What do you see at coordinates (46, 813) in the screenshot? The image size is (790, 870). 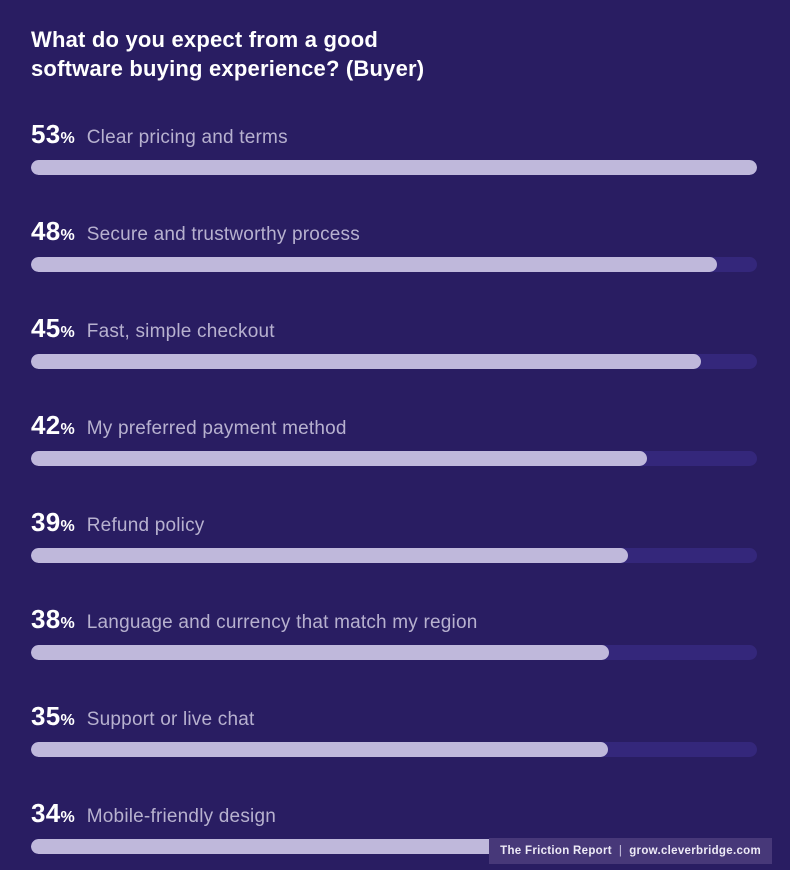 I see `bar-value: 34` at bounding box center [46, 813].